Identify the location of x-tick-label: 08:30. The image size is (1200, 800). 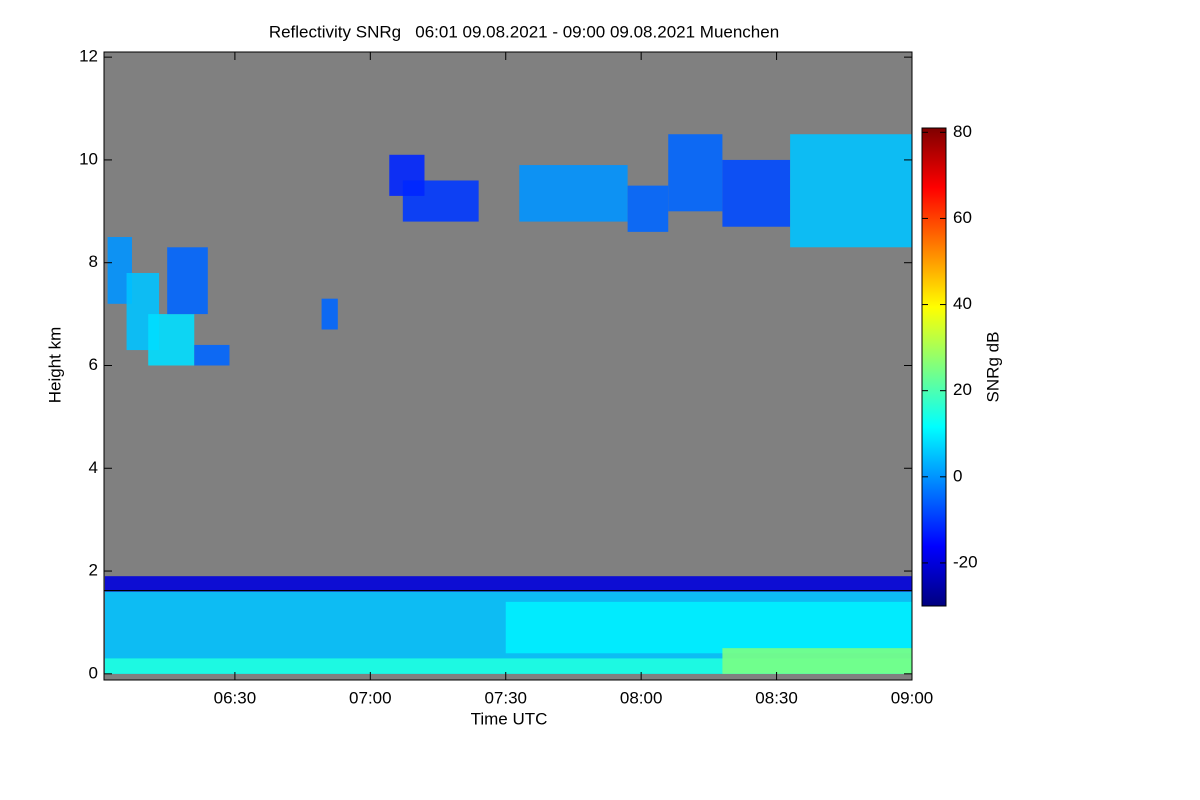
(776, 697).